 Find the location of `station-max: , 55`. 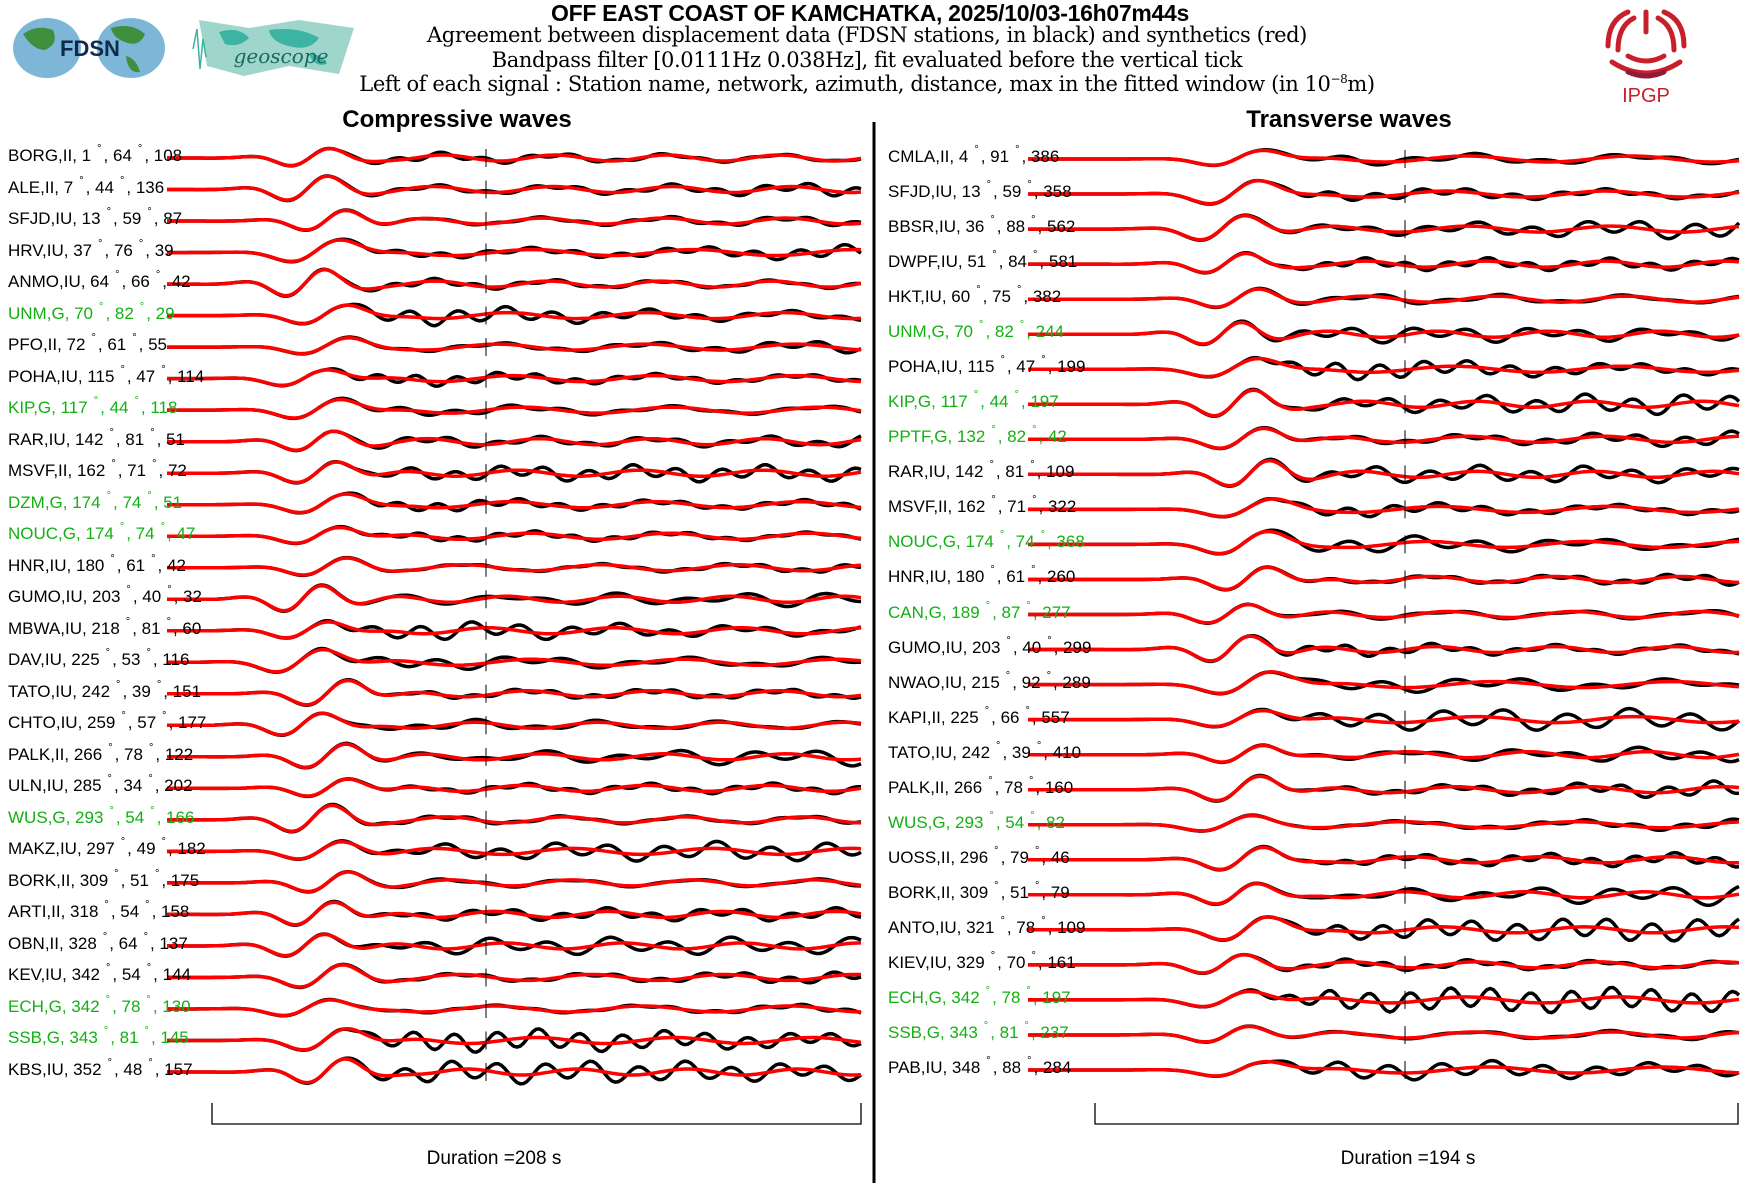

station-max: , 55 is located at coordinates (153, 345).